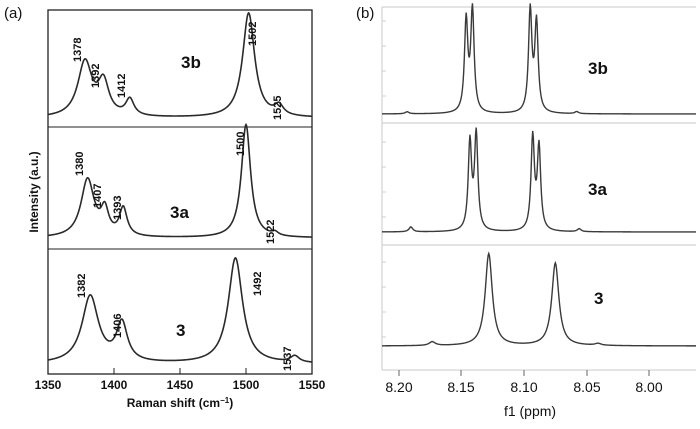 Image resolution: width=700 pixels, height=429 pixels. What do you see at coordinates (246, 385) in the screenshot?
I see `x-tick-label: 1500` at bounding box center [246, 385].